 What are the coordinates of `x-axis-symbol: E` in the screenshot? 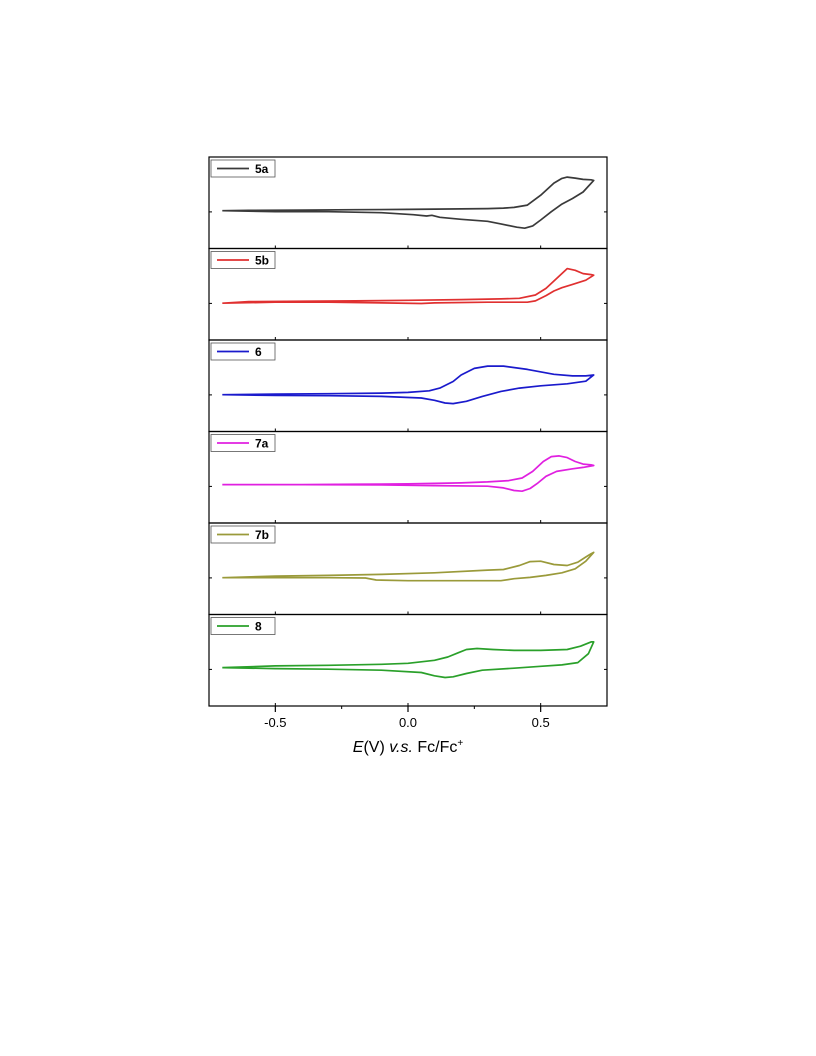 It's located at (358, 747).